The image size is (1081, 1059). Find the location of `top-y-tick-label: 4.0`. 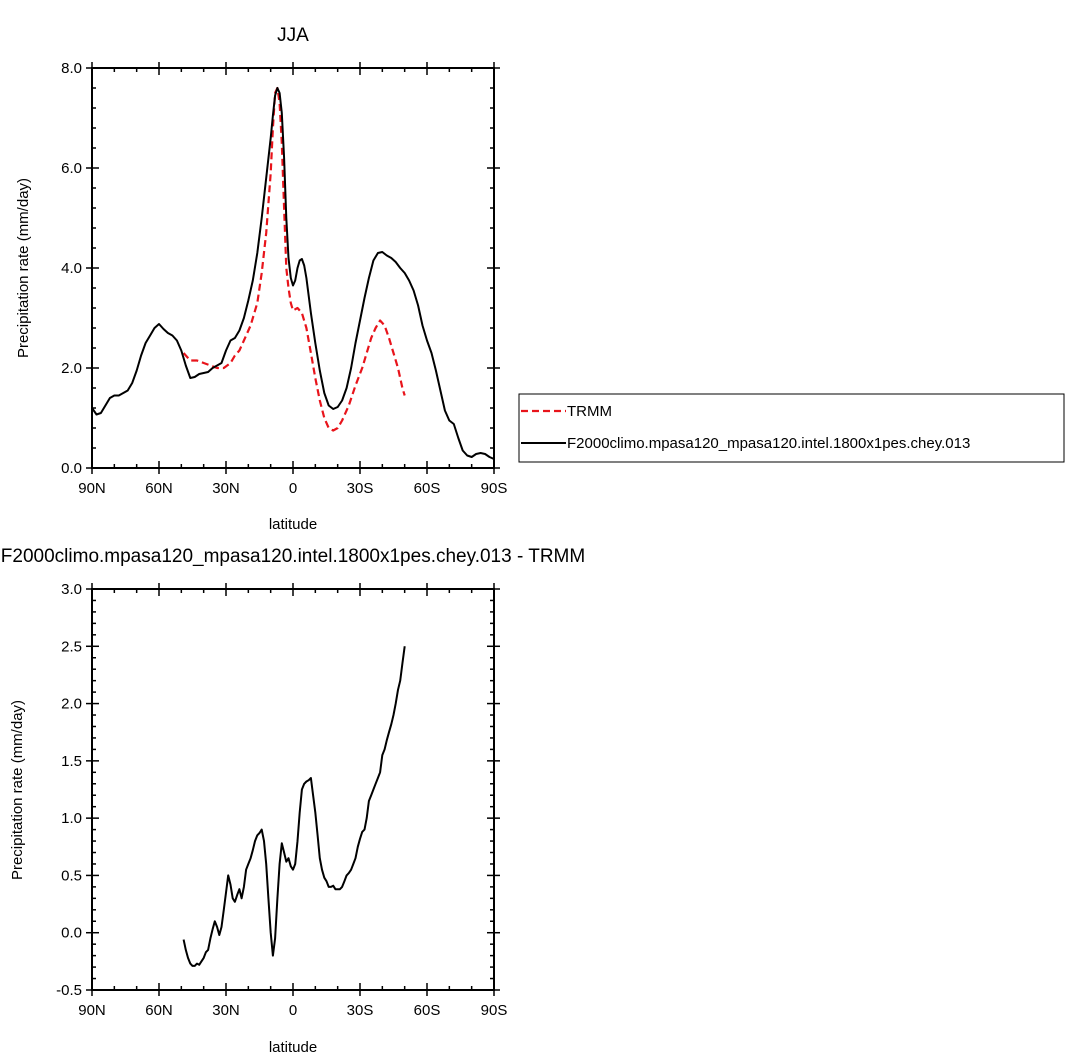

top-y-tick-label: 4.0 is located at coordinates (71, 268).